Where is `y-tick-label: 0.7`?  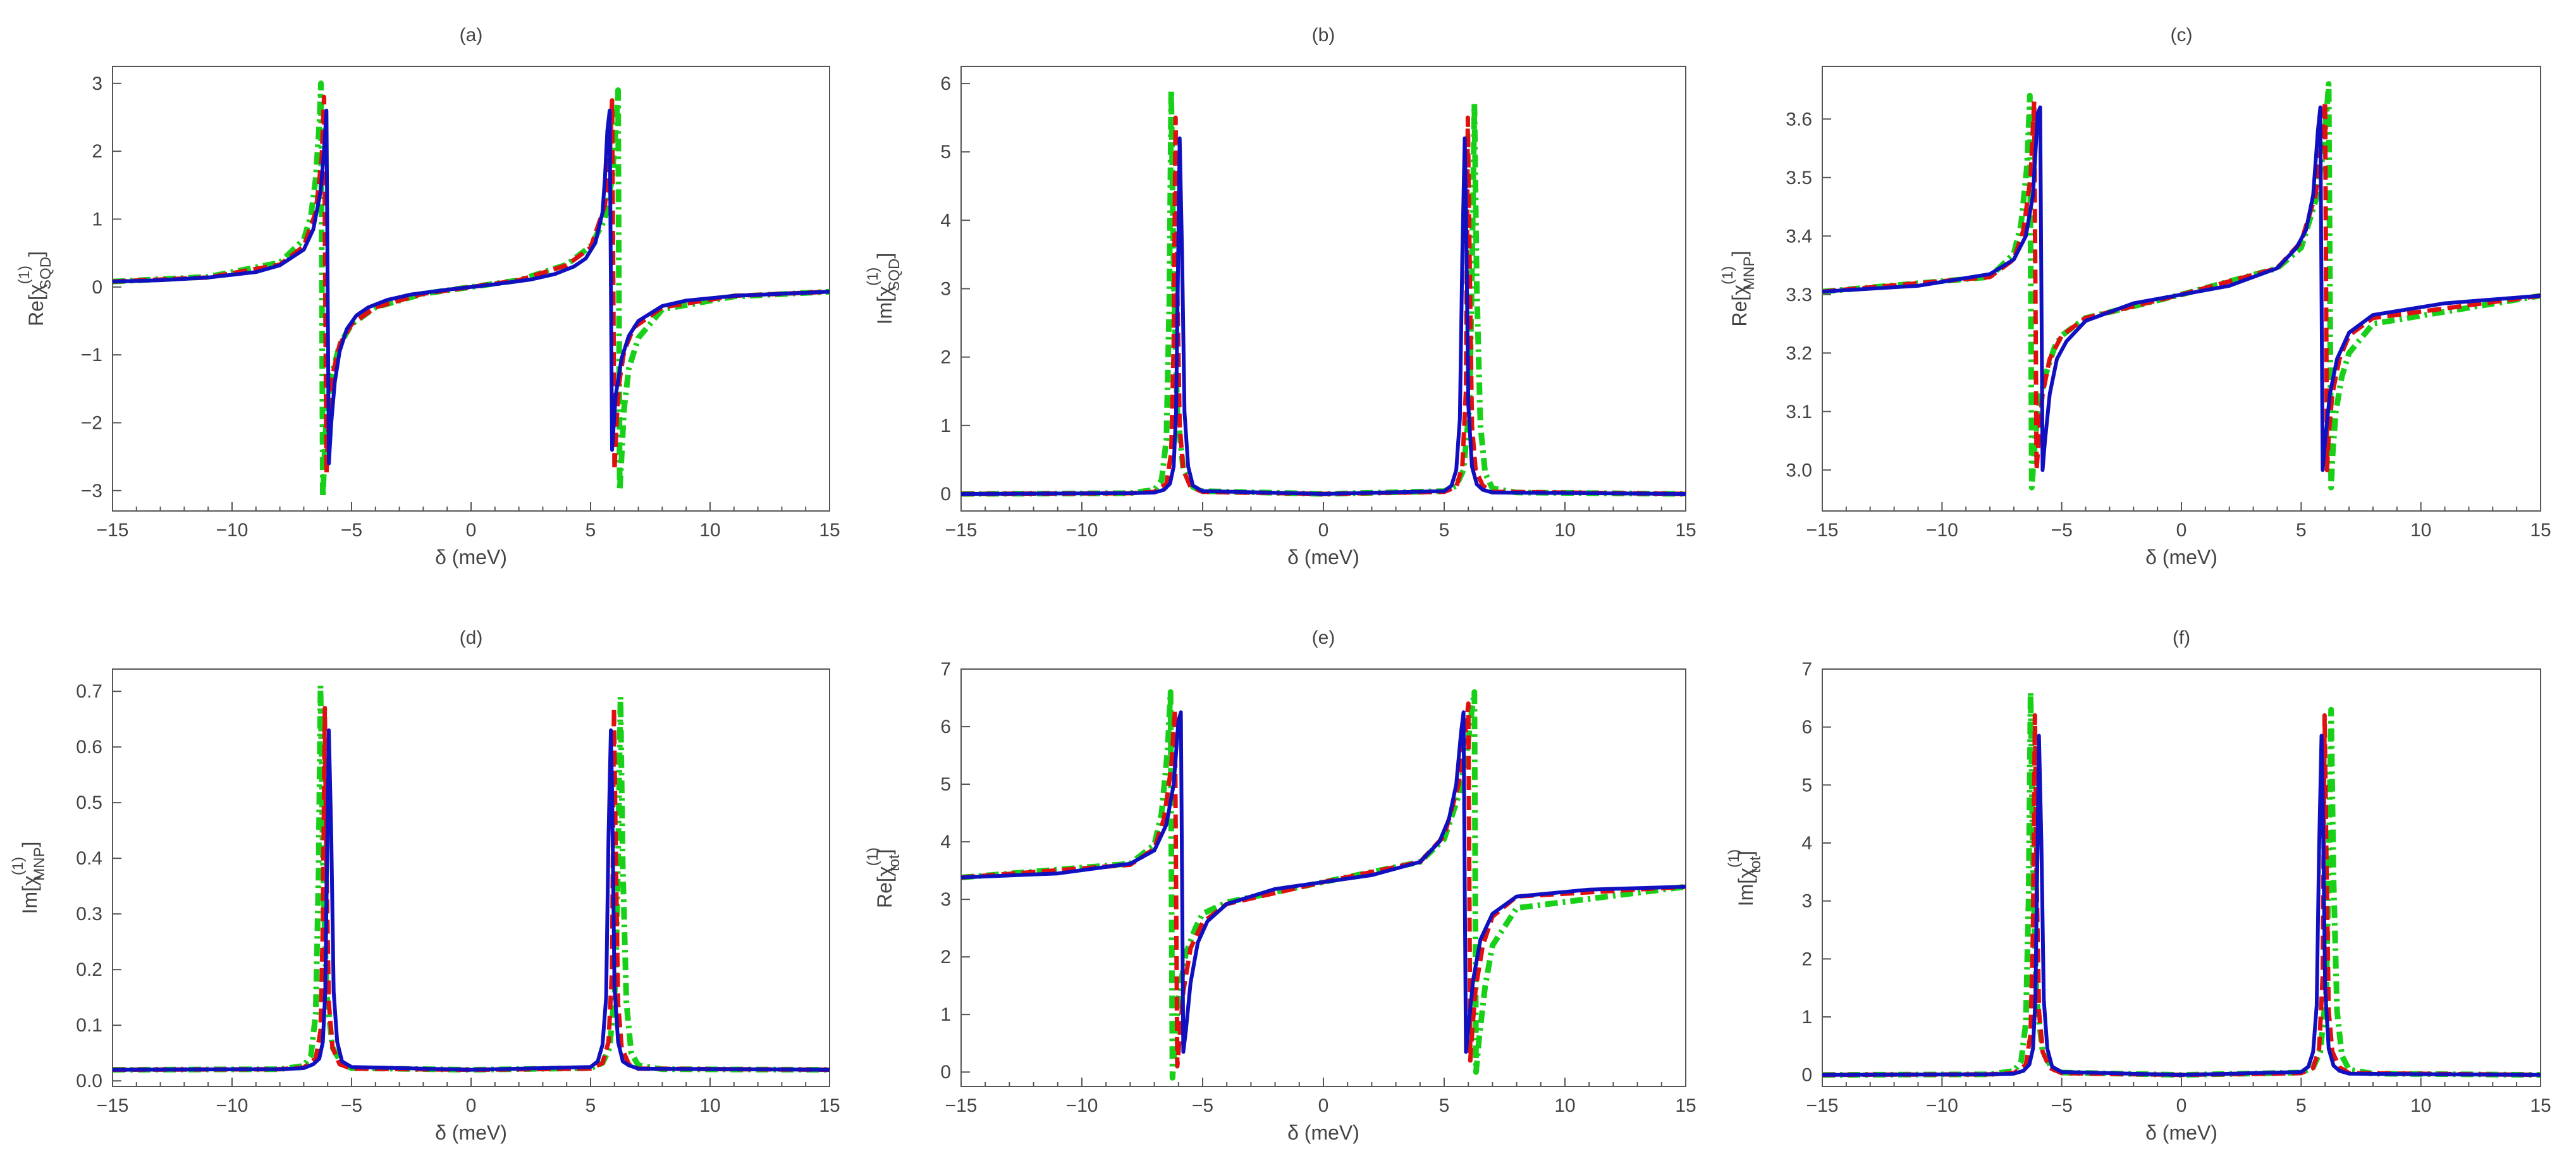
y-tick-label: 0.7 is located at coordinates (89, 691).